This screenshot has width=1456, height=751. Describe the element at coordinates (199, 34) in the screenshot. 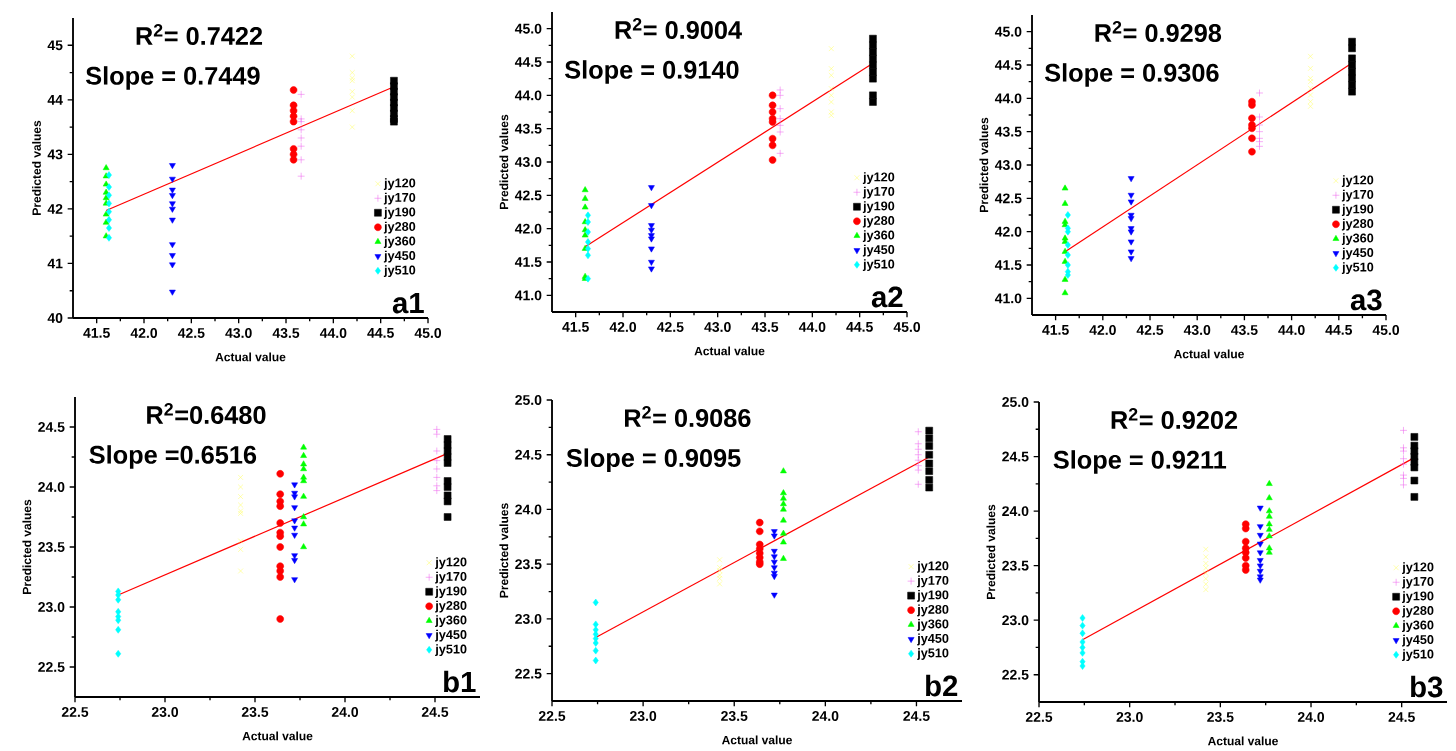

I see `annotation: R$^{2}$= 0.7422` at that location.